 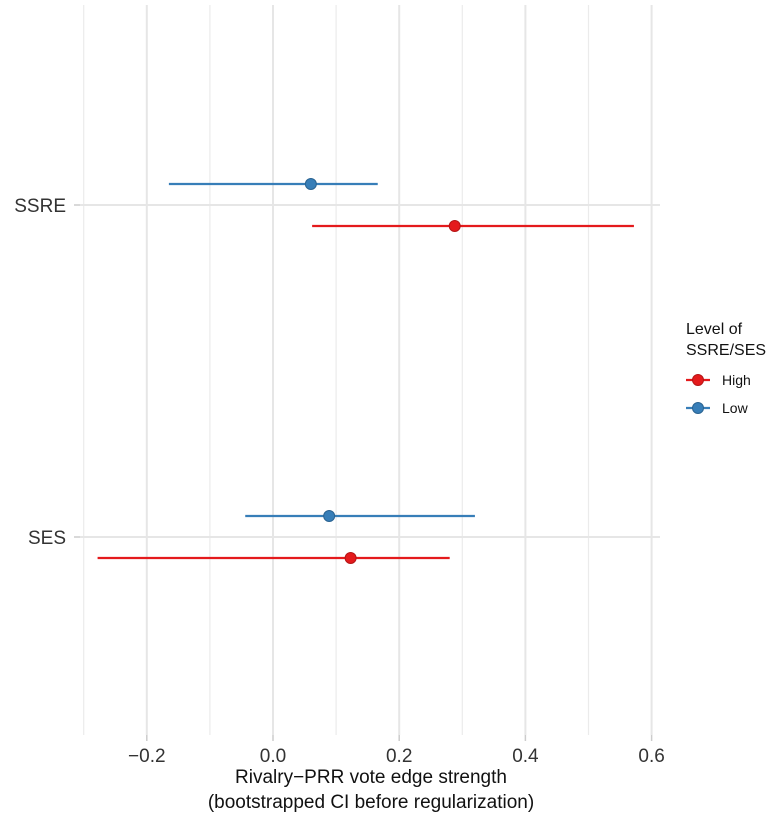 I want to click on legend-label-low: Low, so click(x=735, y=408).